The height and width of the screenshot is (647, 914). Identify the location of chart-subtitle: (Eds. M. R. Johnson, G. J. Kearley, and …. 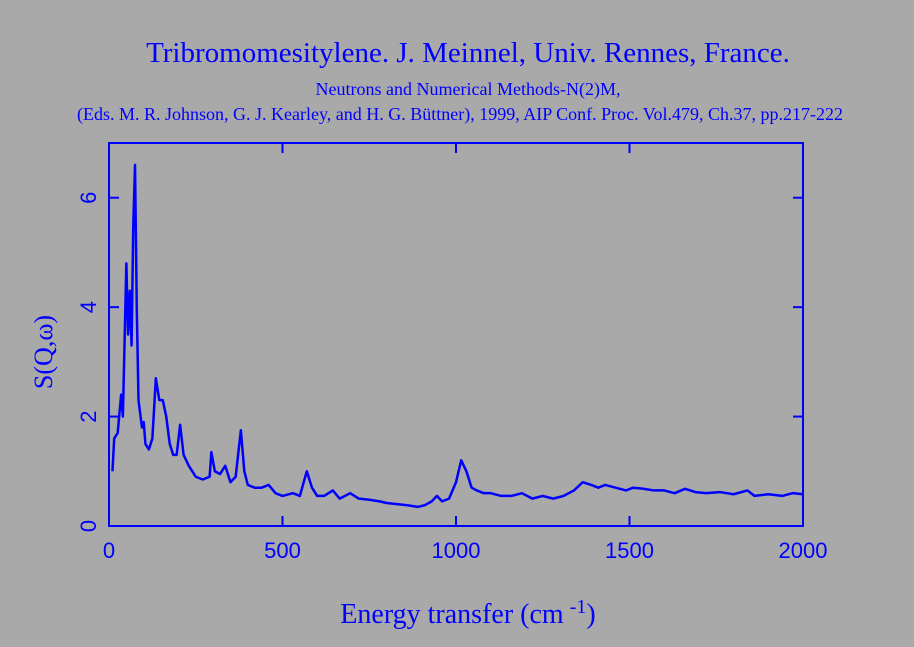
(460, 114).